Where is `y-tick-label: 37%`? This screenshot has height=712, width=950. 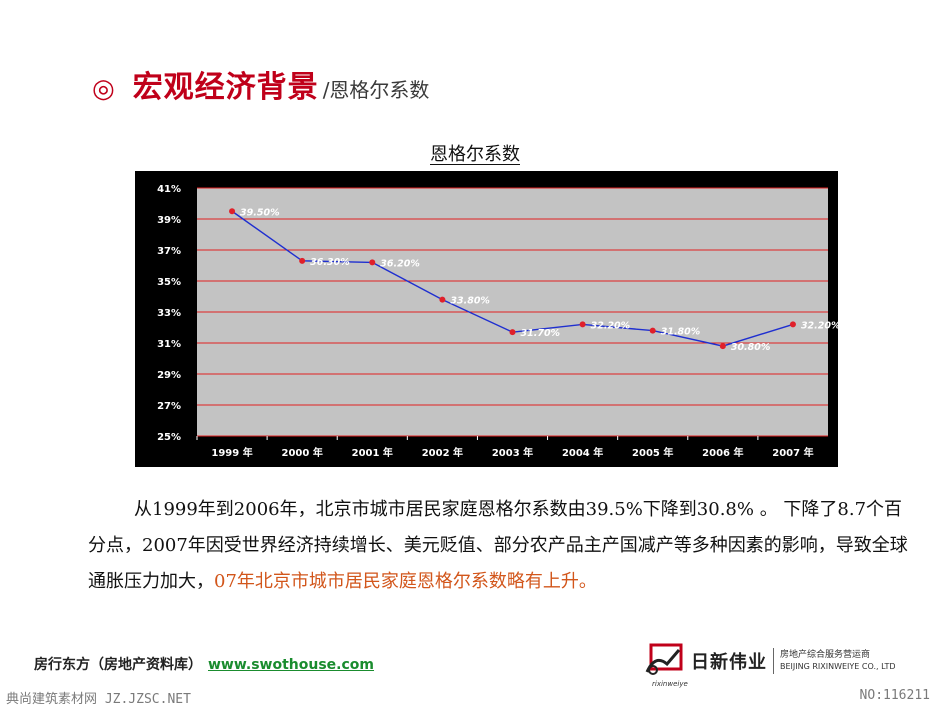 y-tick-label: 37% is located at coordinates (169, 251).